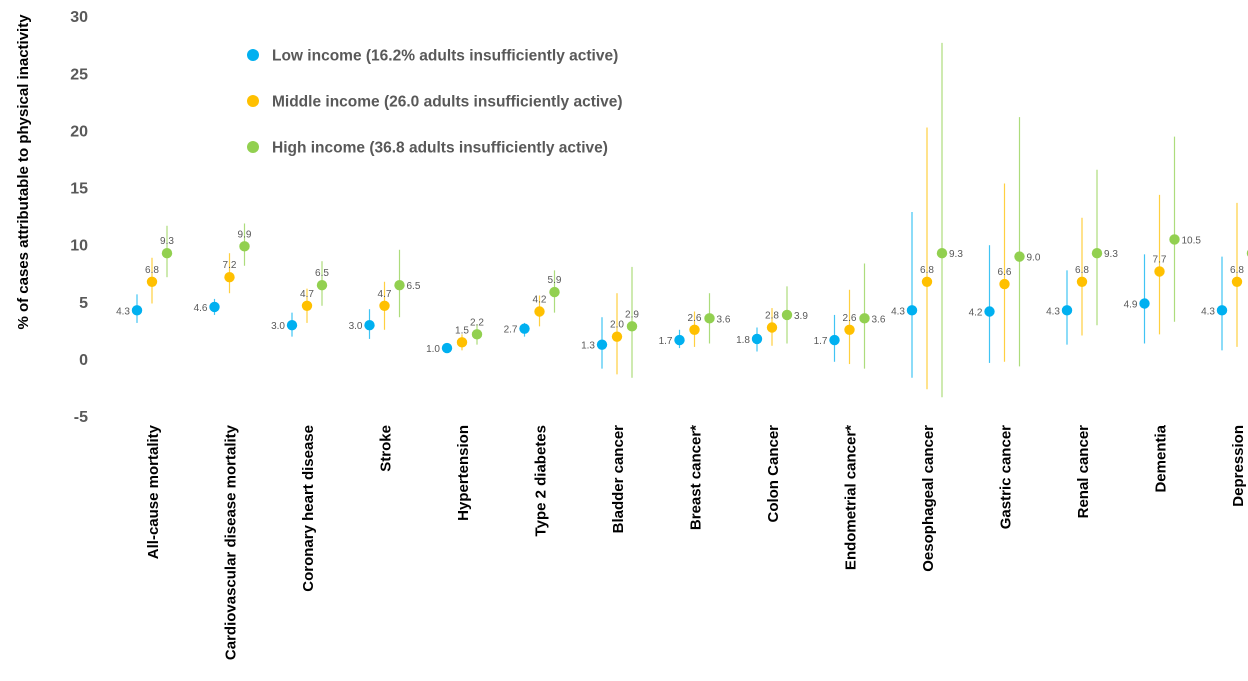 This screenshot has width=1248, height=681. Describe the element at coordinates (231, 542) in the screenshot. I see `x-category-label: Cardiovascular disease mortality` at that location.